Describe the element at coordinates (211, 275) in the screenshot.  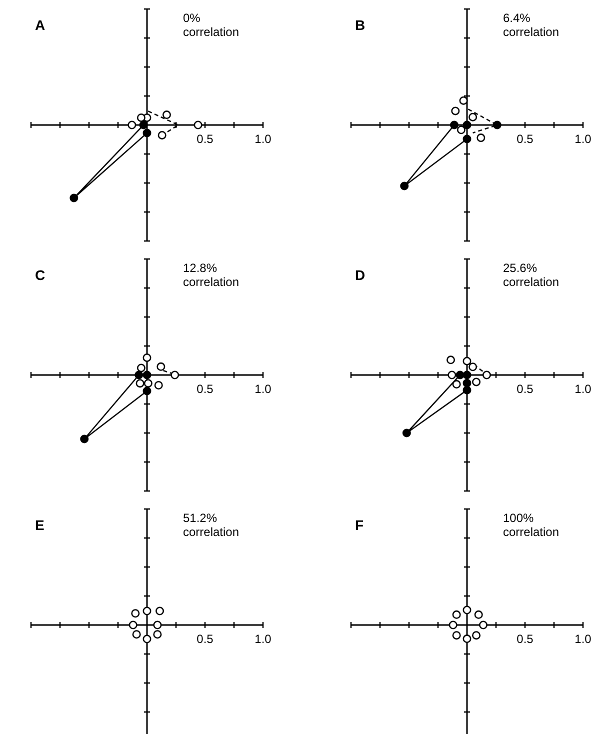
I see `chart-subtitle: 12.8% correlation` at that location.